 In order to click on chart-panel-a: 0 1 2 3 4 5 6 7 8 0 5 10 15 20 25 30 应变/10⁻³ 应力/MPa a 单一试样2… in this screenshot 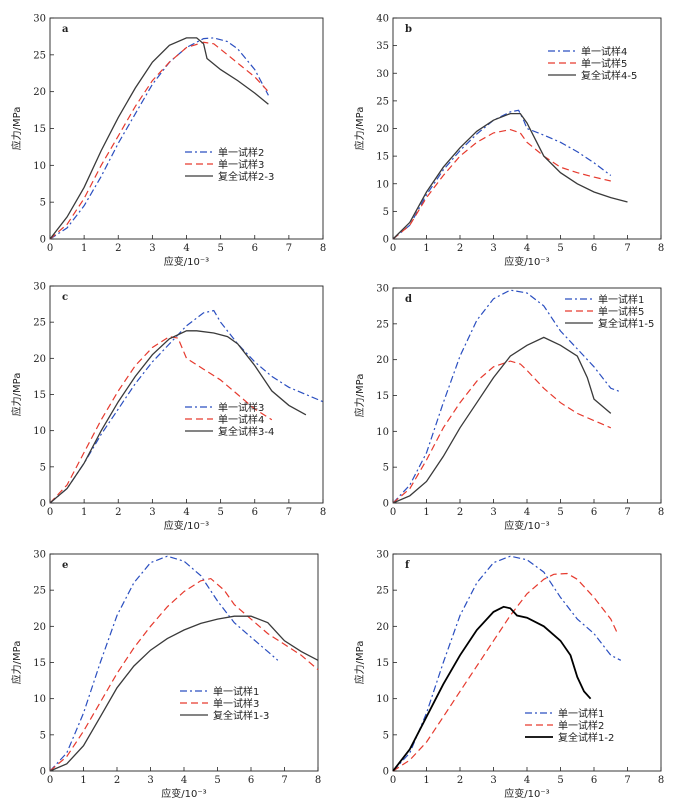, I will do `click(168, 141)`.